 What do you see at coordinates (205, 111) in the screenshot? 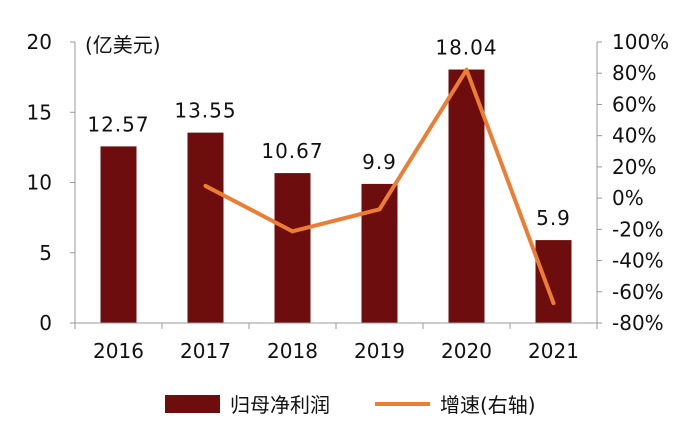
I see `bar-data-label: 13.55` at bounding box center [205, 111].